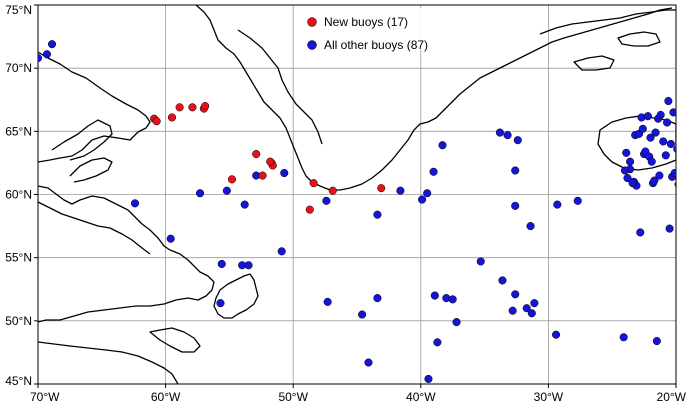  I want to click on coastline-cumberland, so click(82, 140).